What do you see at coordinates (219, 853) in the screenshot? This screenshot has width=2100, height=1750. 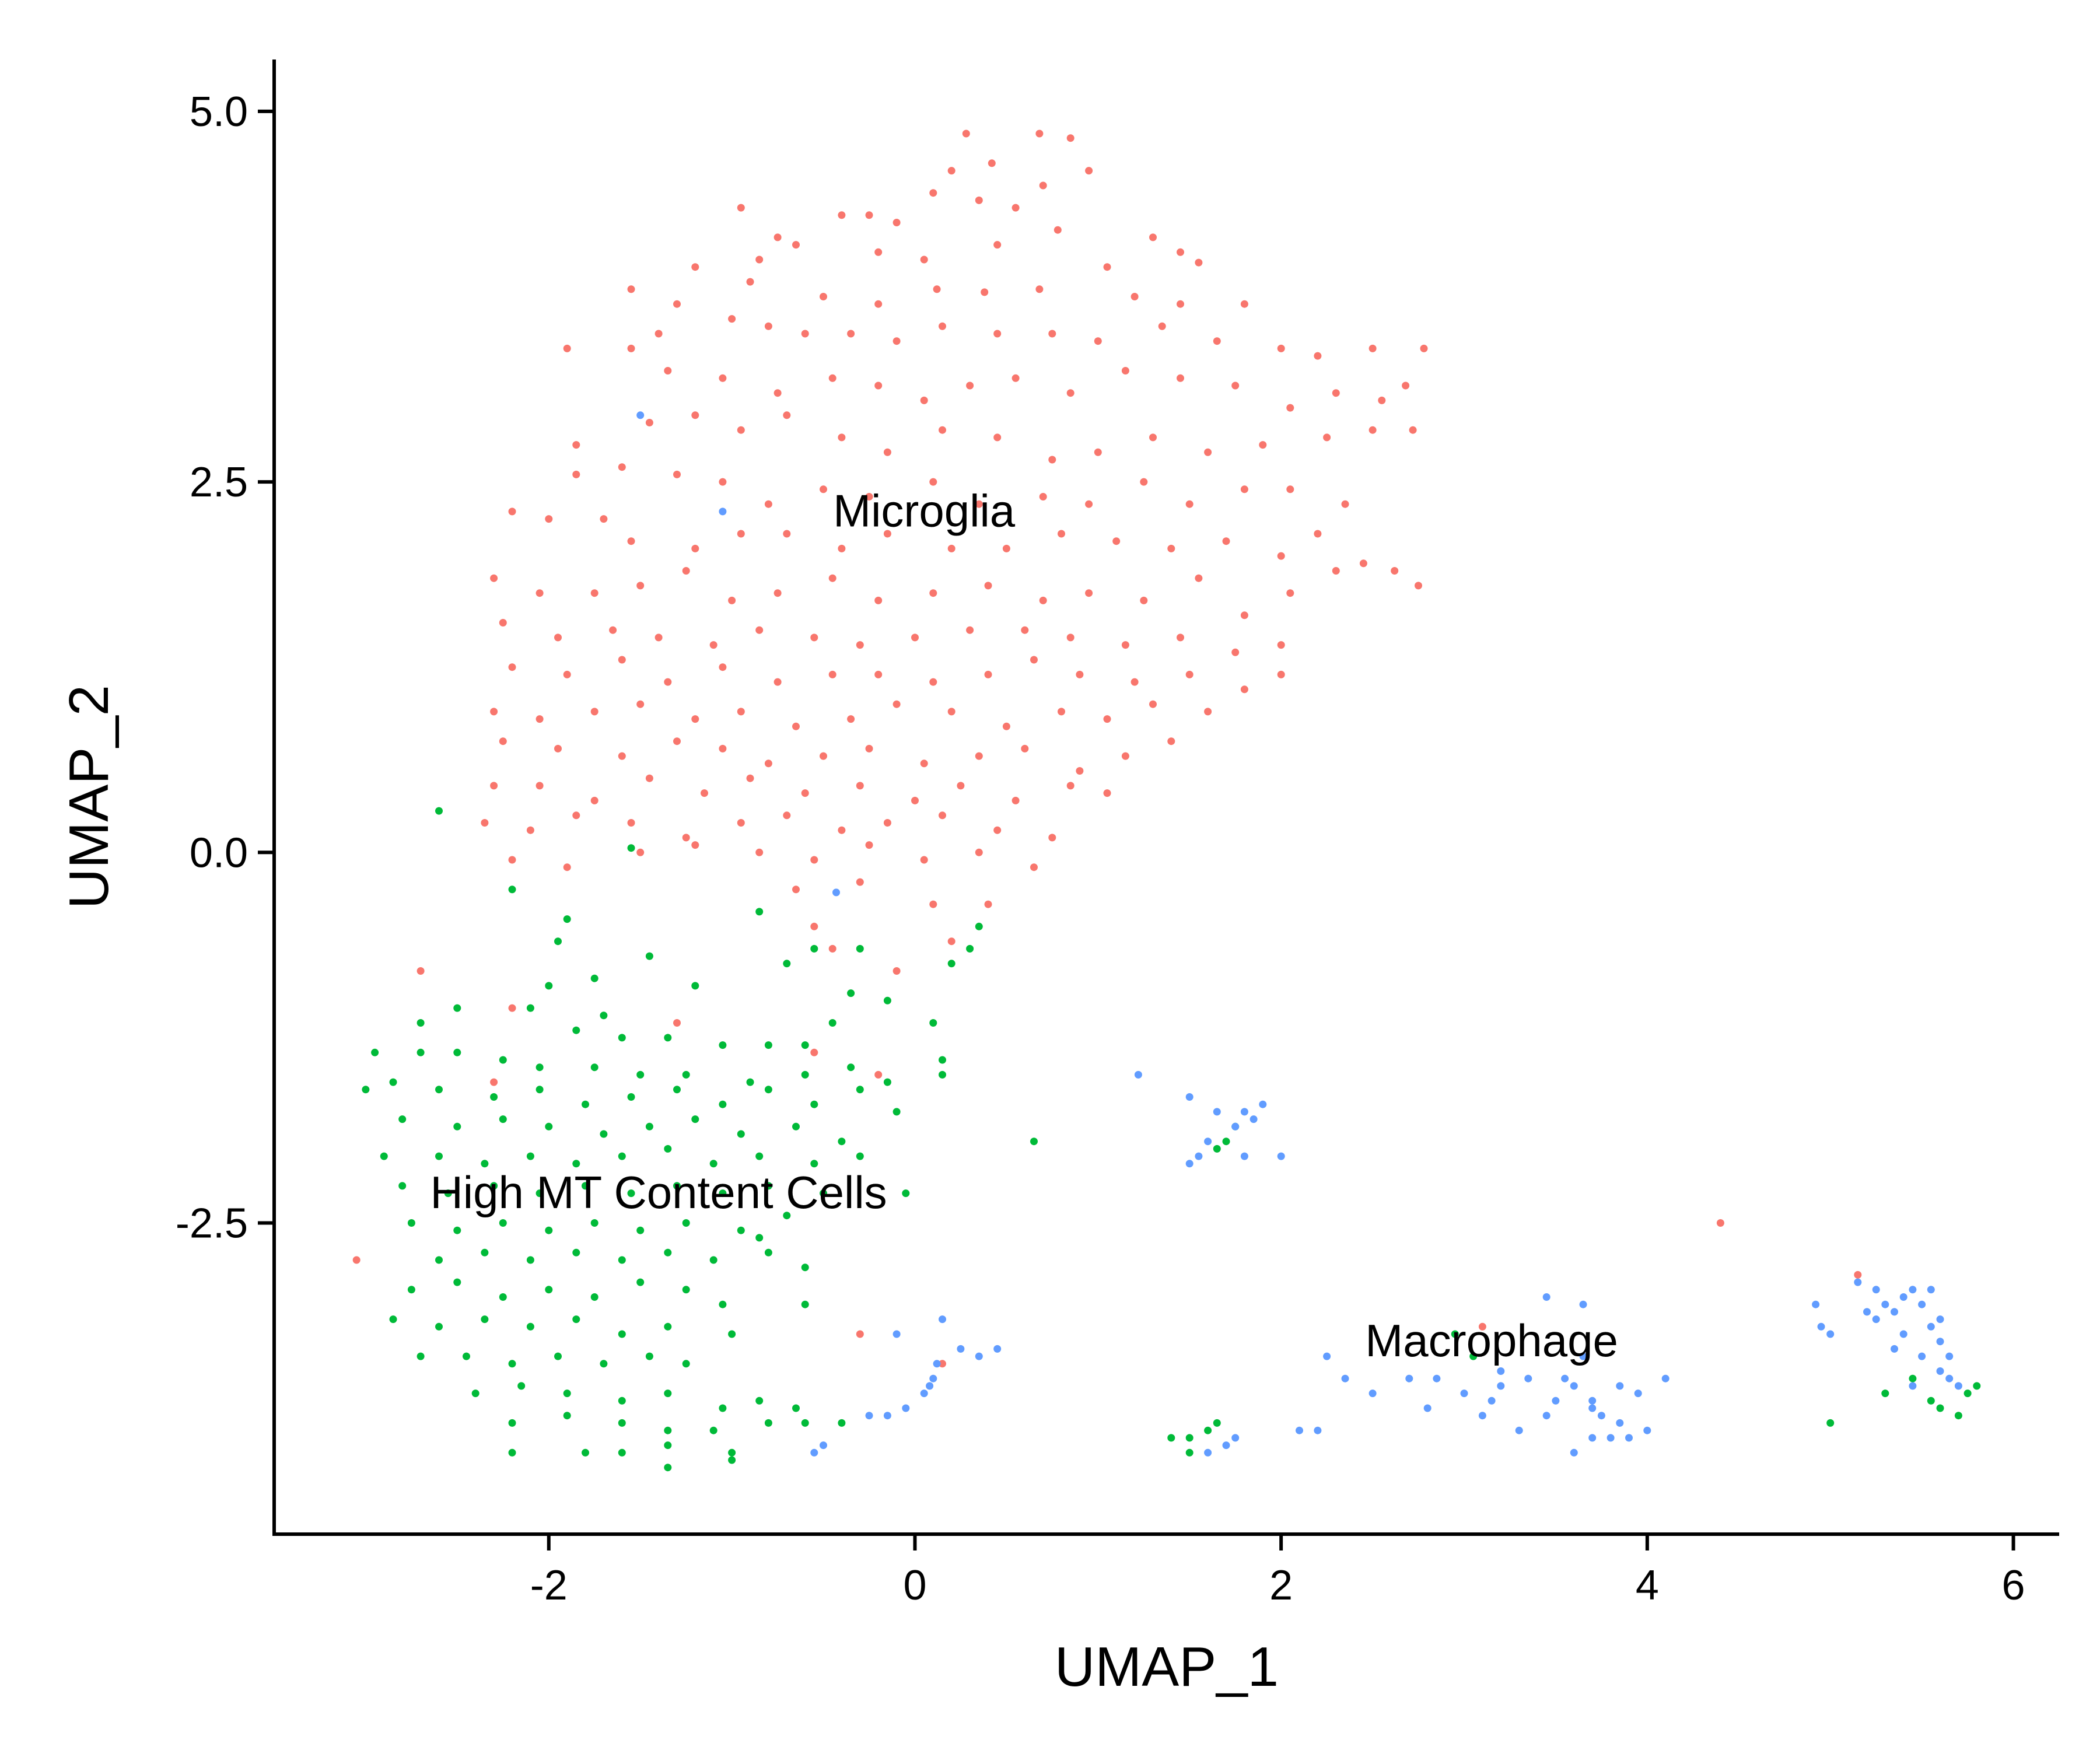 I see `y-tick-label: 0.0` at bounding box center [219, 853].